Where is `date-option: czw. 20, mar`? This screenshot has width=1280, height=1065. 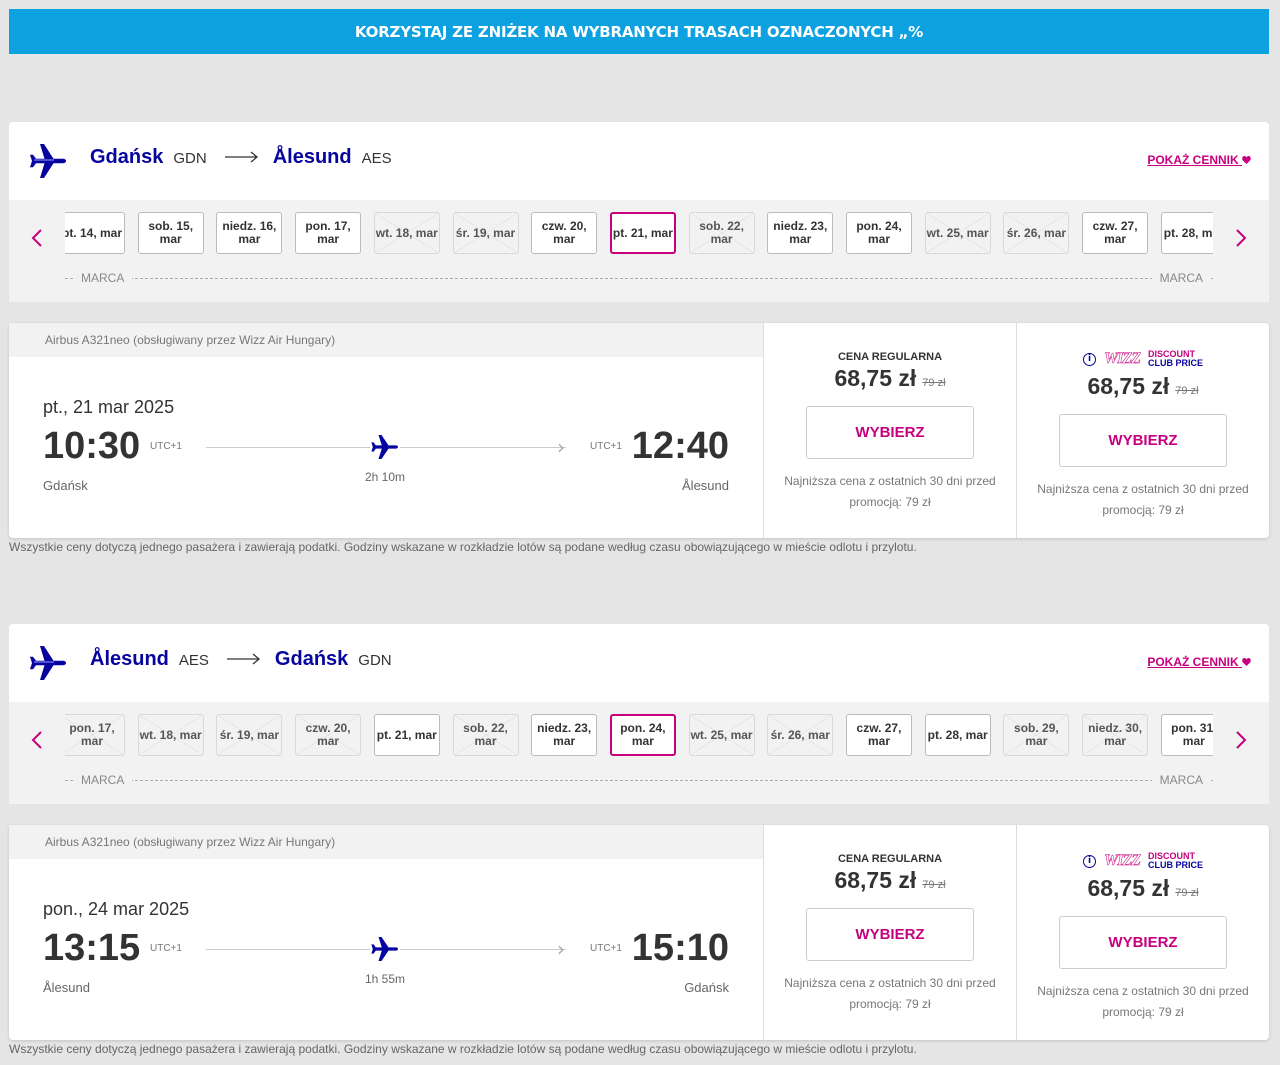
date-option: czw. 20, mar is located at coordinates (564, 233).